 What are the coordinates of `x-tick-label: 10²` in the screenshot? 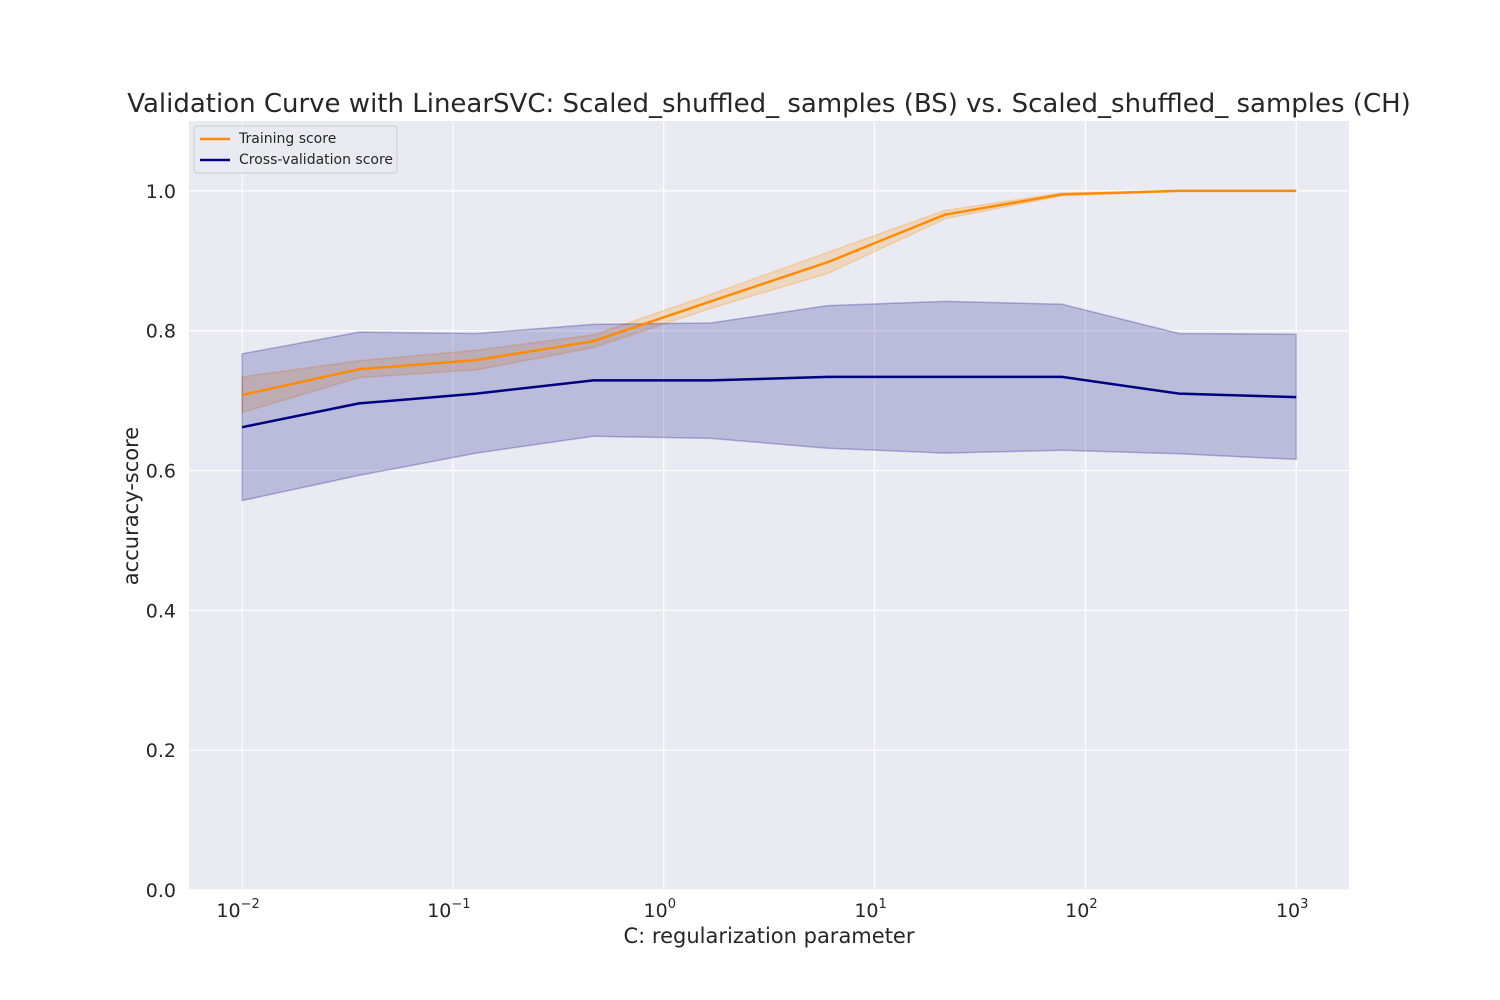 It's located at (1081, 909).